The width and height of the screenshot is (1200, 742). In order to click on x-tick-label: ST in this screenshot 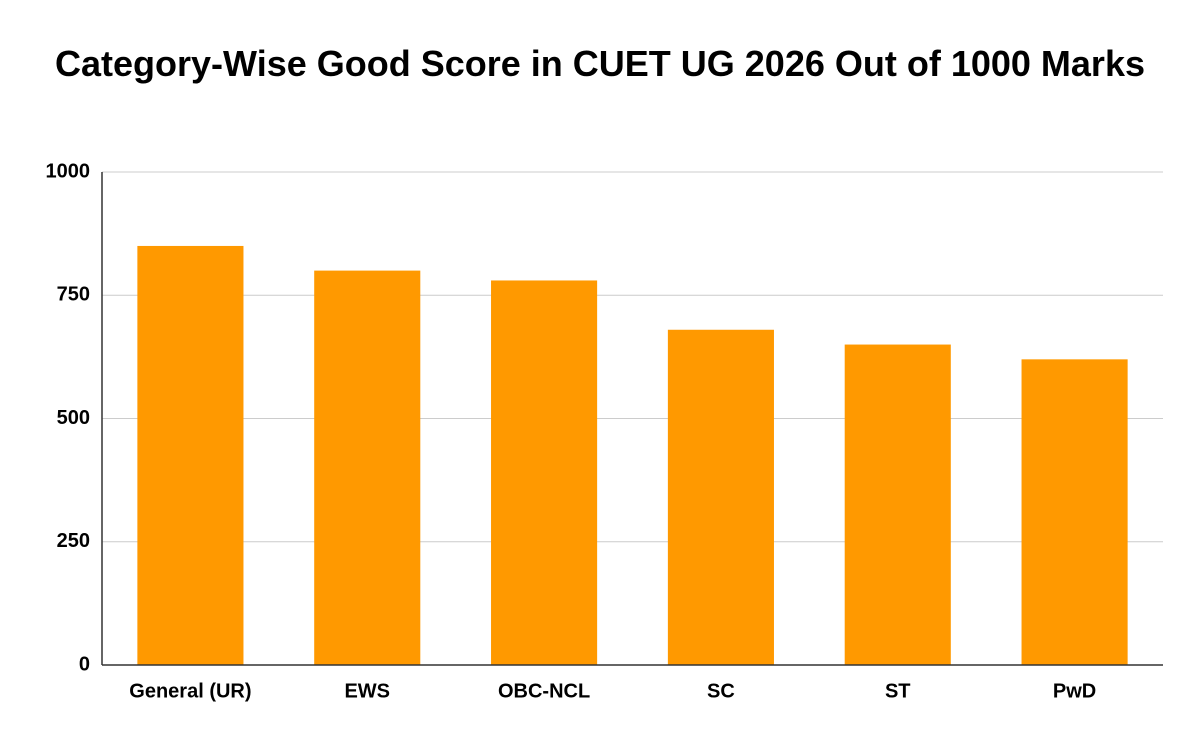, I will do `click(898, 691)`.